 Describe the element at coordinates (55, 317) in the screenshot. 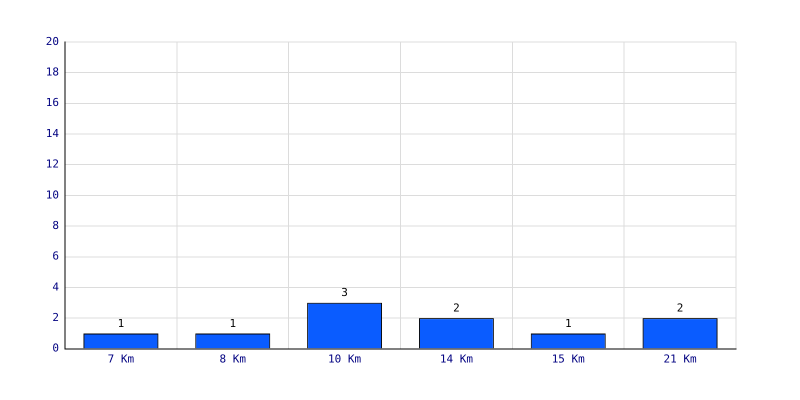

I see `y-tick-label: 2` at that location.